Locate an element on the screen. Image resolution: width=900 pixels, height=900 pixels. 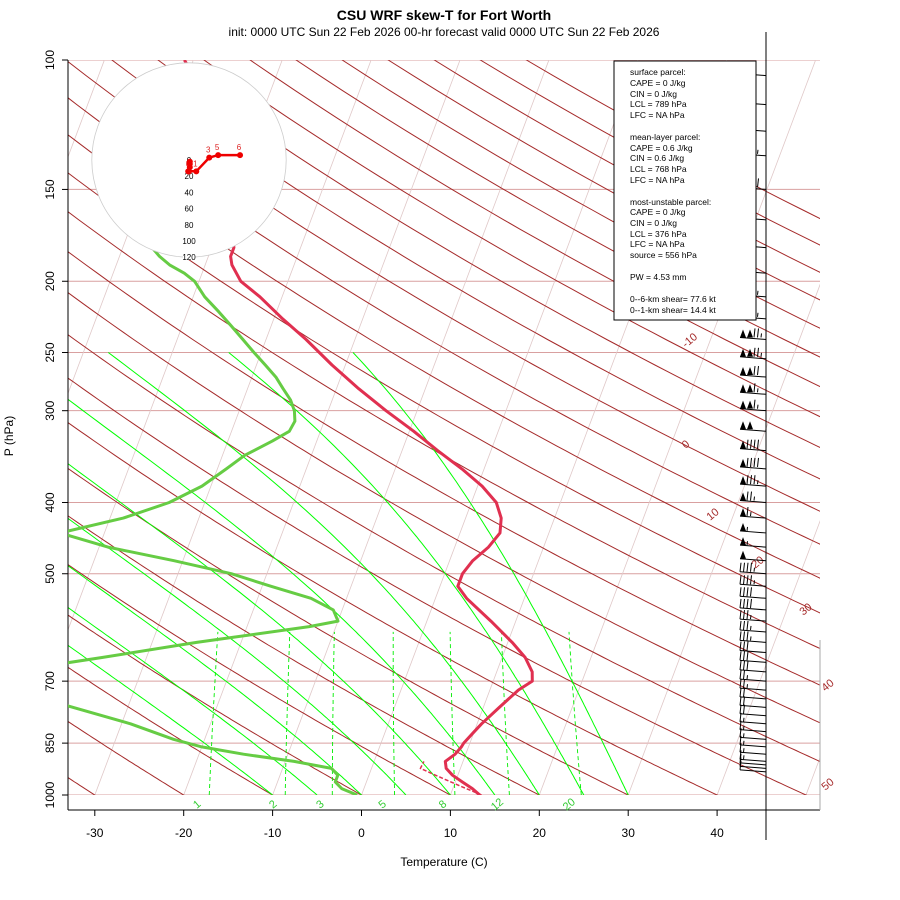
hodograph-point-label: 5 is located at coordinates (217, 147).